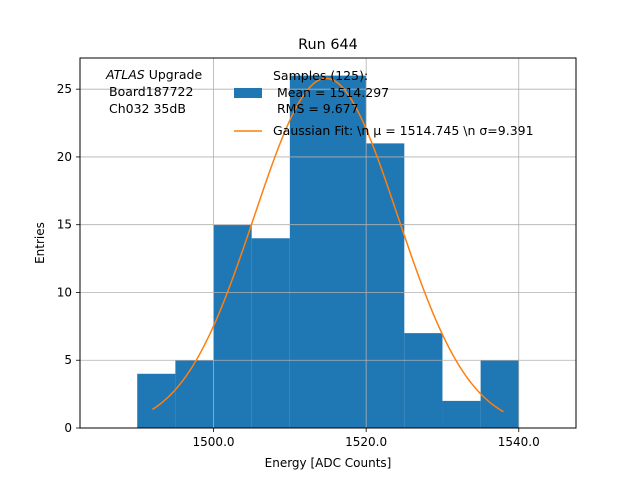  What do you see at coordinates (64, 157) in the screenshot?
I see `y-tick-label: 20` at bounding box center [64, 157].